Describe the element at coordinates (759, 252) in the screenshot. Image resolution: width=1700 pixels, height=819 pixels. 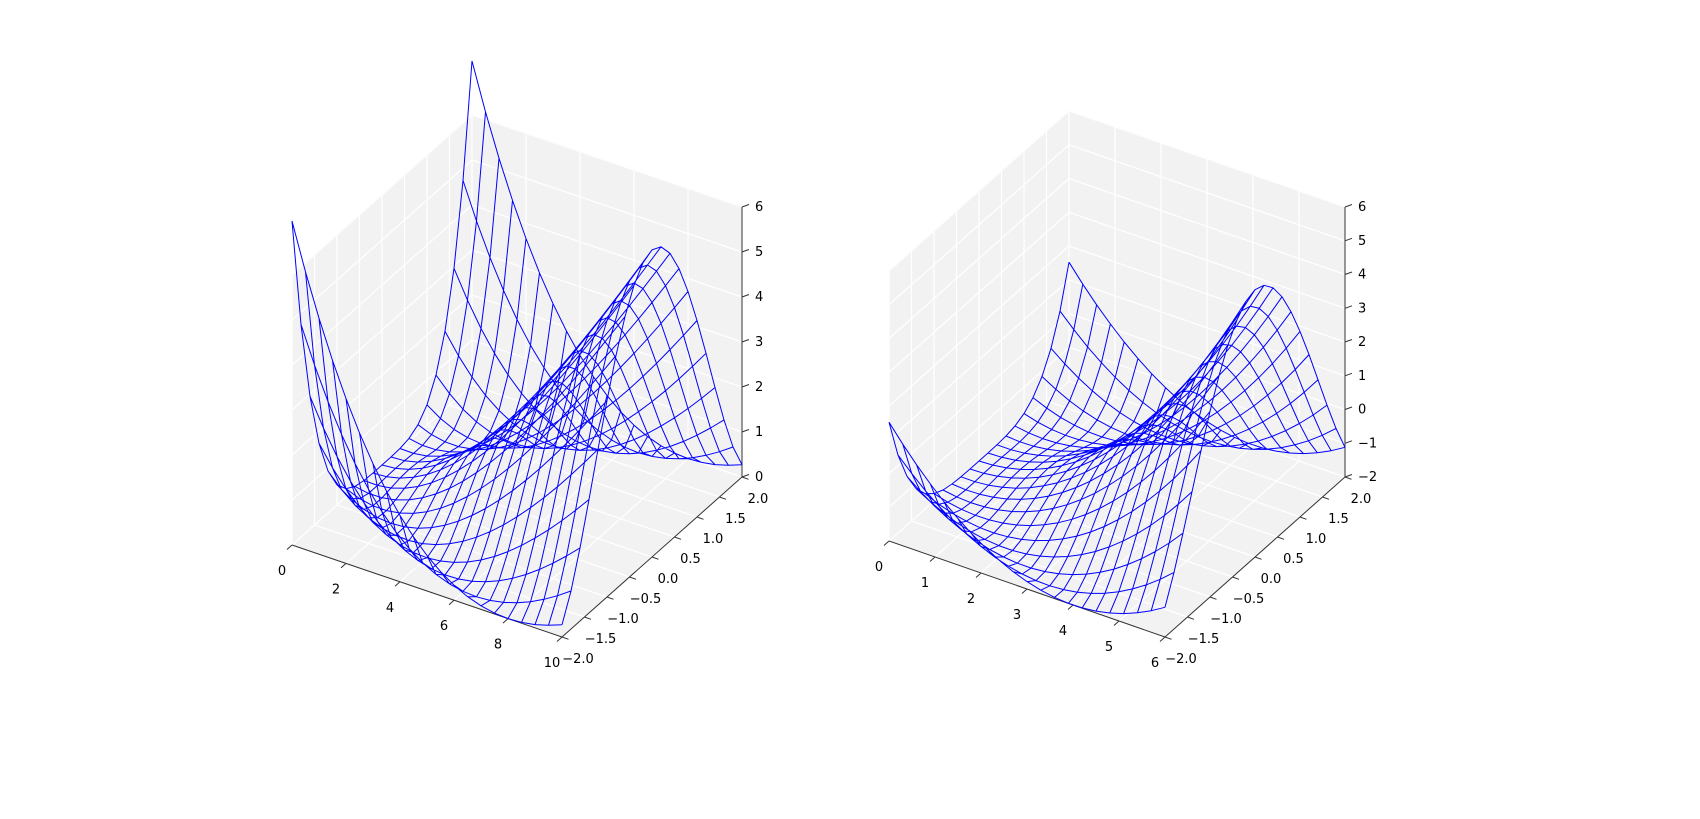
I see `z-tick-label: 5` at that location.